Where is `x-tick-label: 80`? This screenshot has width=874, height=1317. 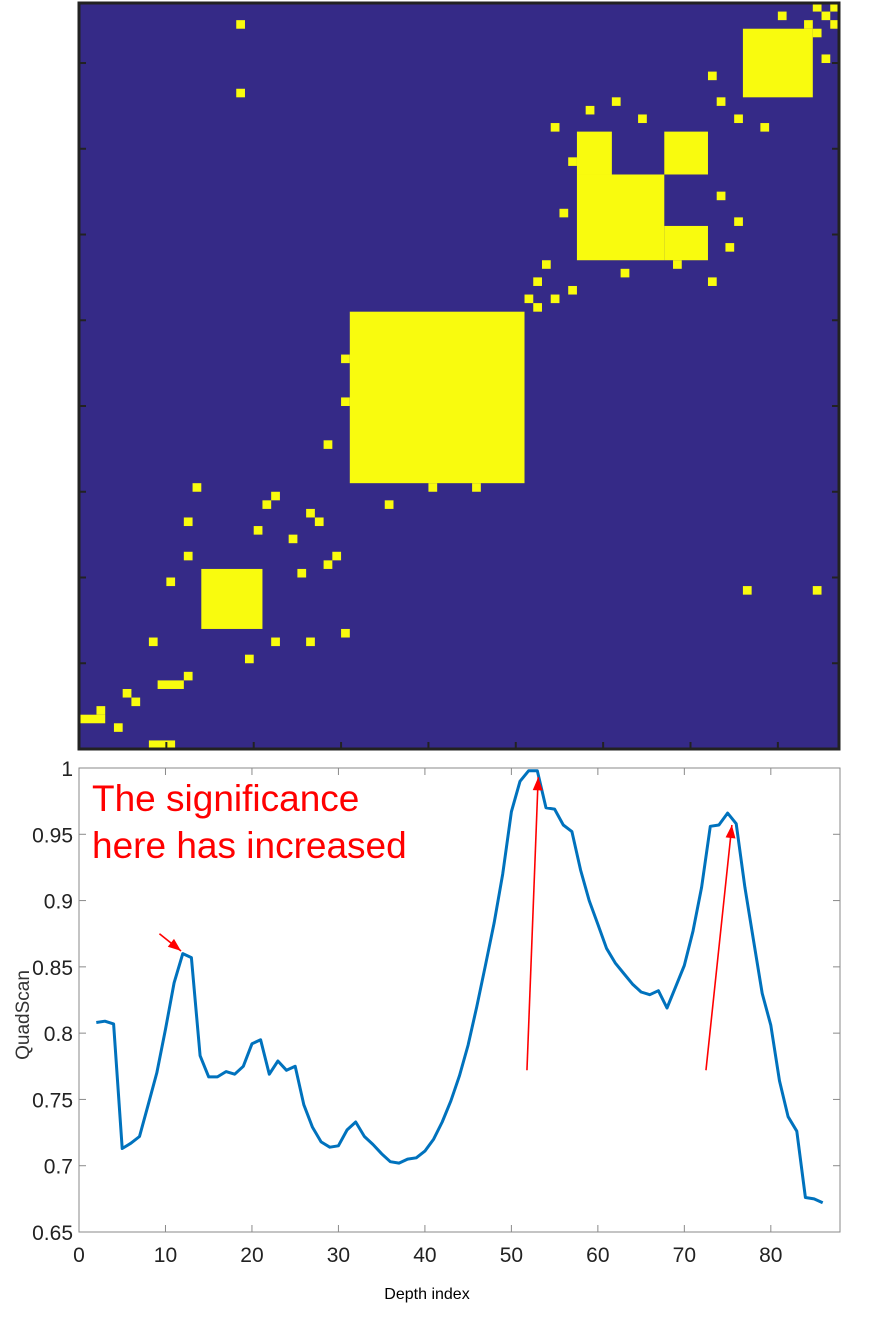 x-tick-label: 80 is located at coordinates (770, 1255).